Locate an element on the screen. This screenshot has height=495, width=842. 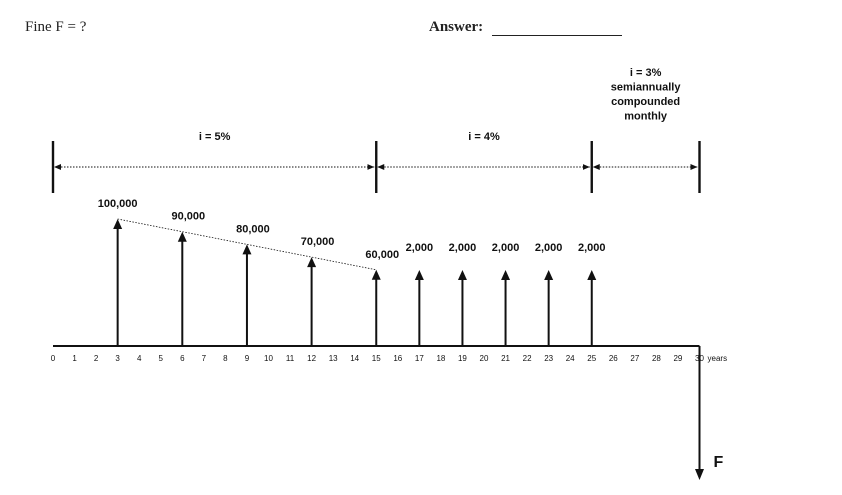
interest-rate-label: i = 4% is located at coordinates (484, 137).